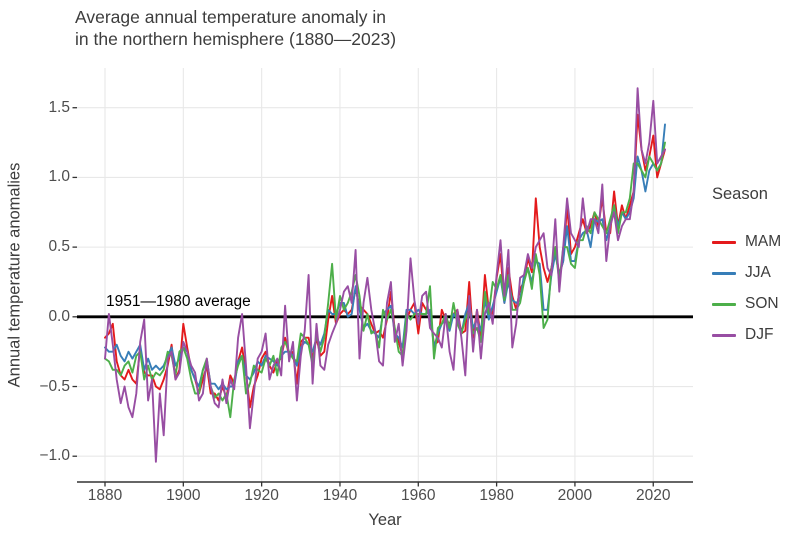 This screenshot has height=541, width=809. What do you see at coordinates (418, 495) in the screenshot?
I see `x-tick-label: 1960` at bounding box center [418, 495].